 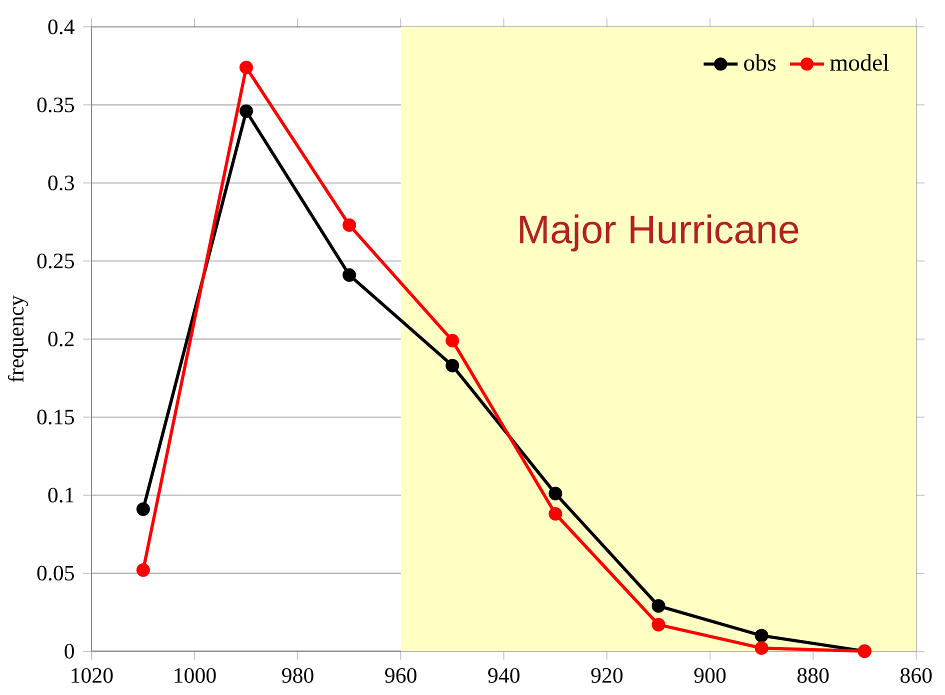 I want to click on y-tick-label: 0.3, so click(x=61, y=183).